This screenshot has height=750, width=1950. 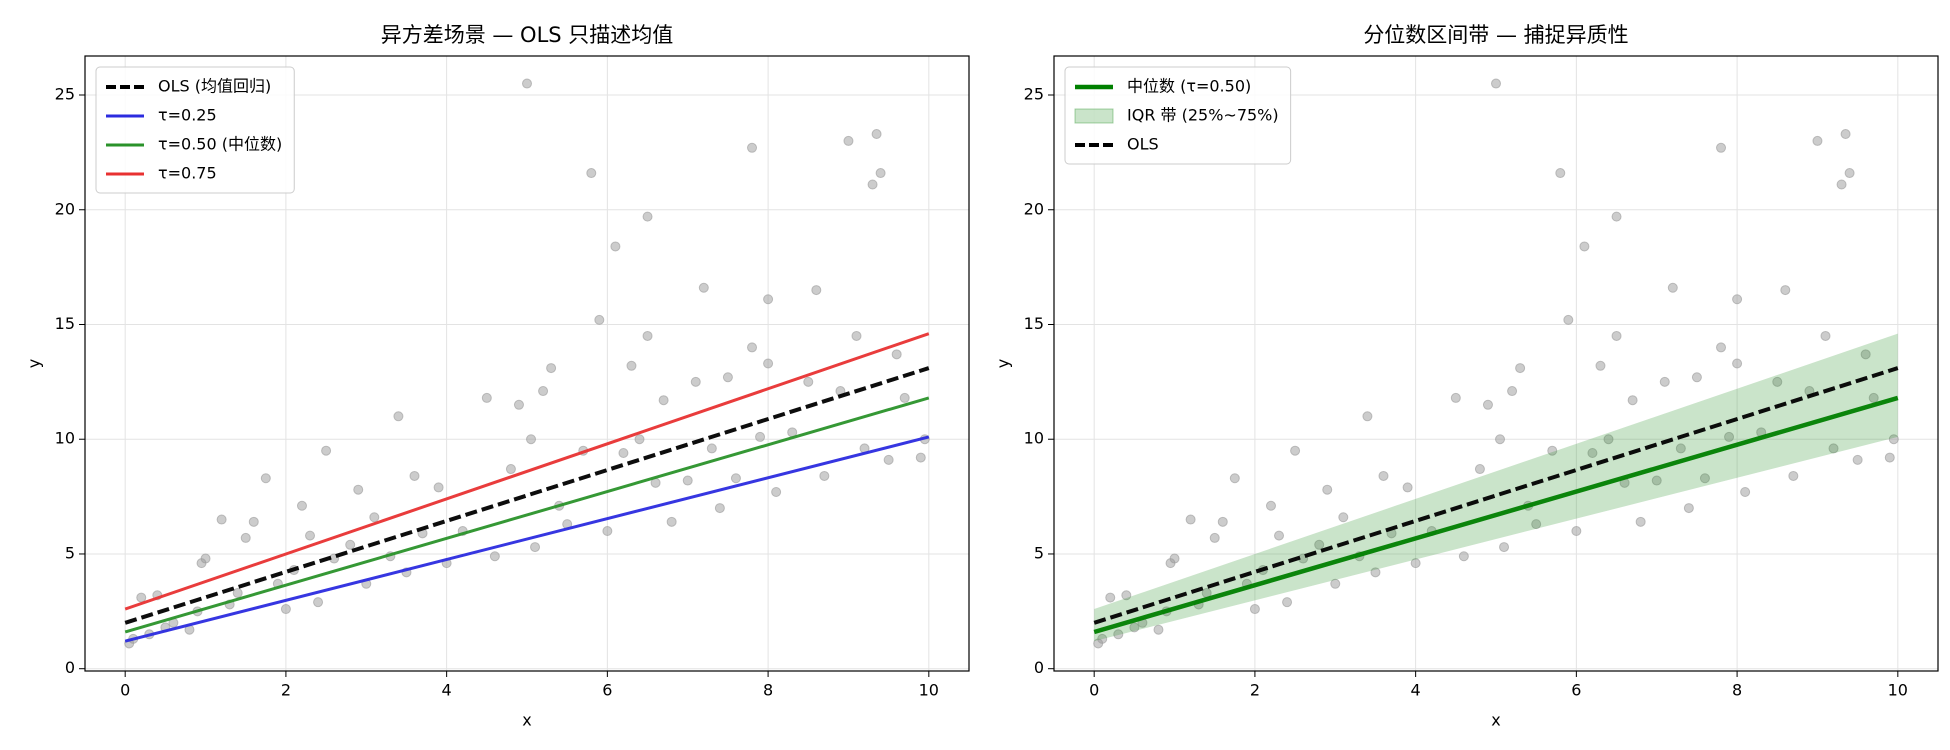 I want to click on y-tick-label: 0, so click(x=70, y=667).